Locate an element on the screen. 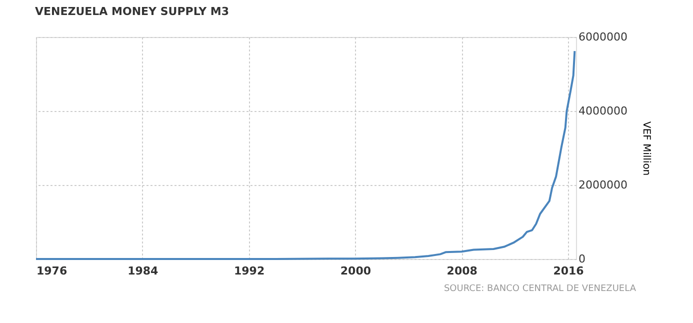  x-tick-label: 2000 is located at coordinates (356, 271).